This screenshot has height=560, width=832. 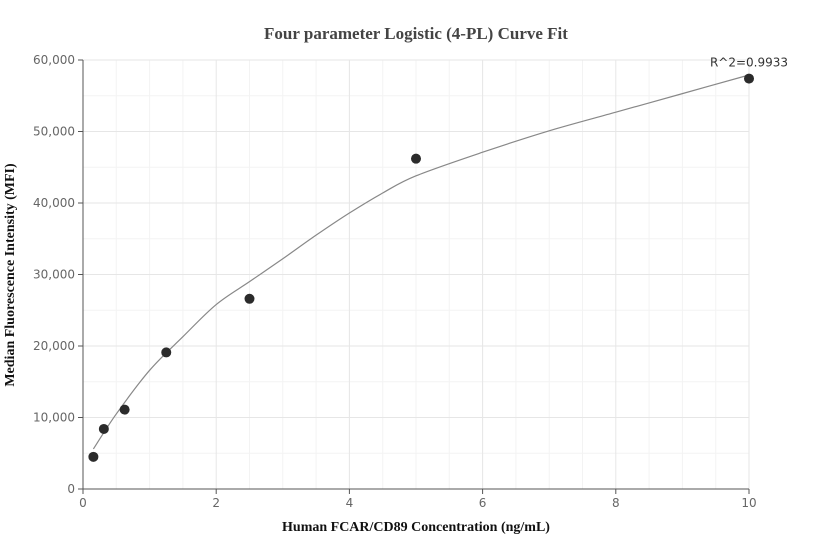 What do you see at coordinates (54, 60) in the screenshot?
I see `y-tick-label: 60,000` at bounding box center [54, 60].